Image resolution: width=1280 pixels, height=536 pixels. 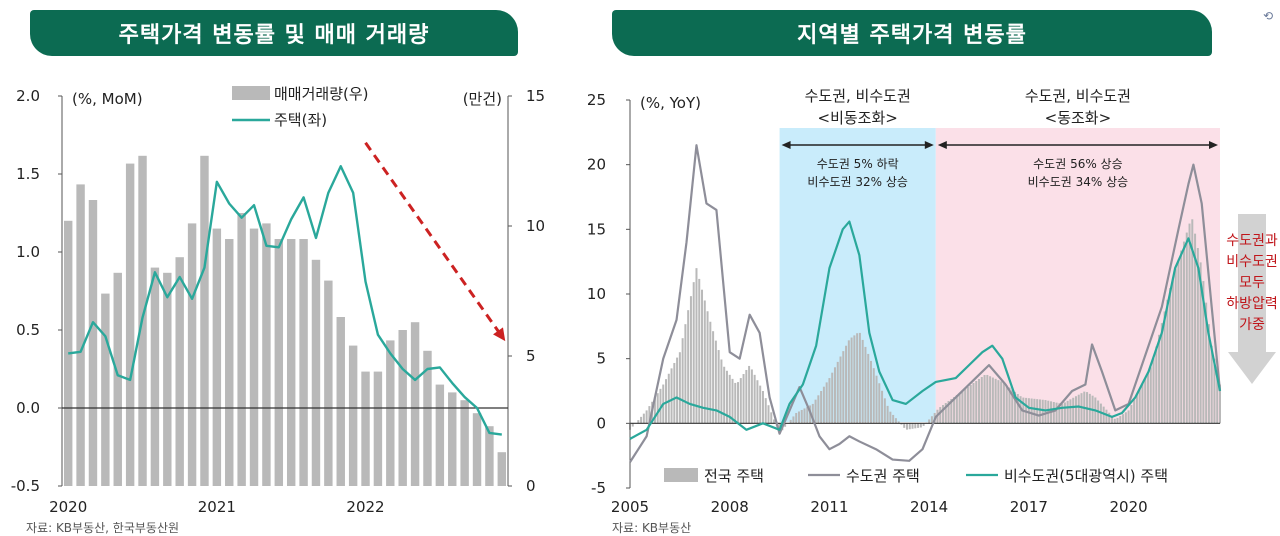 What do you see at coordinates (531, 356) in the screenshot?
I see `right-tick-label: 5` at bounding box center [531, 356].